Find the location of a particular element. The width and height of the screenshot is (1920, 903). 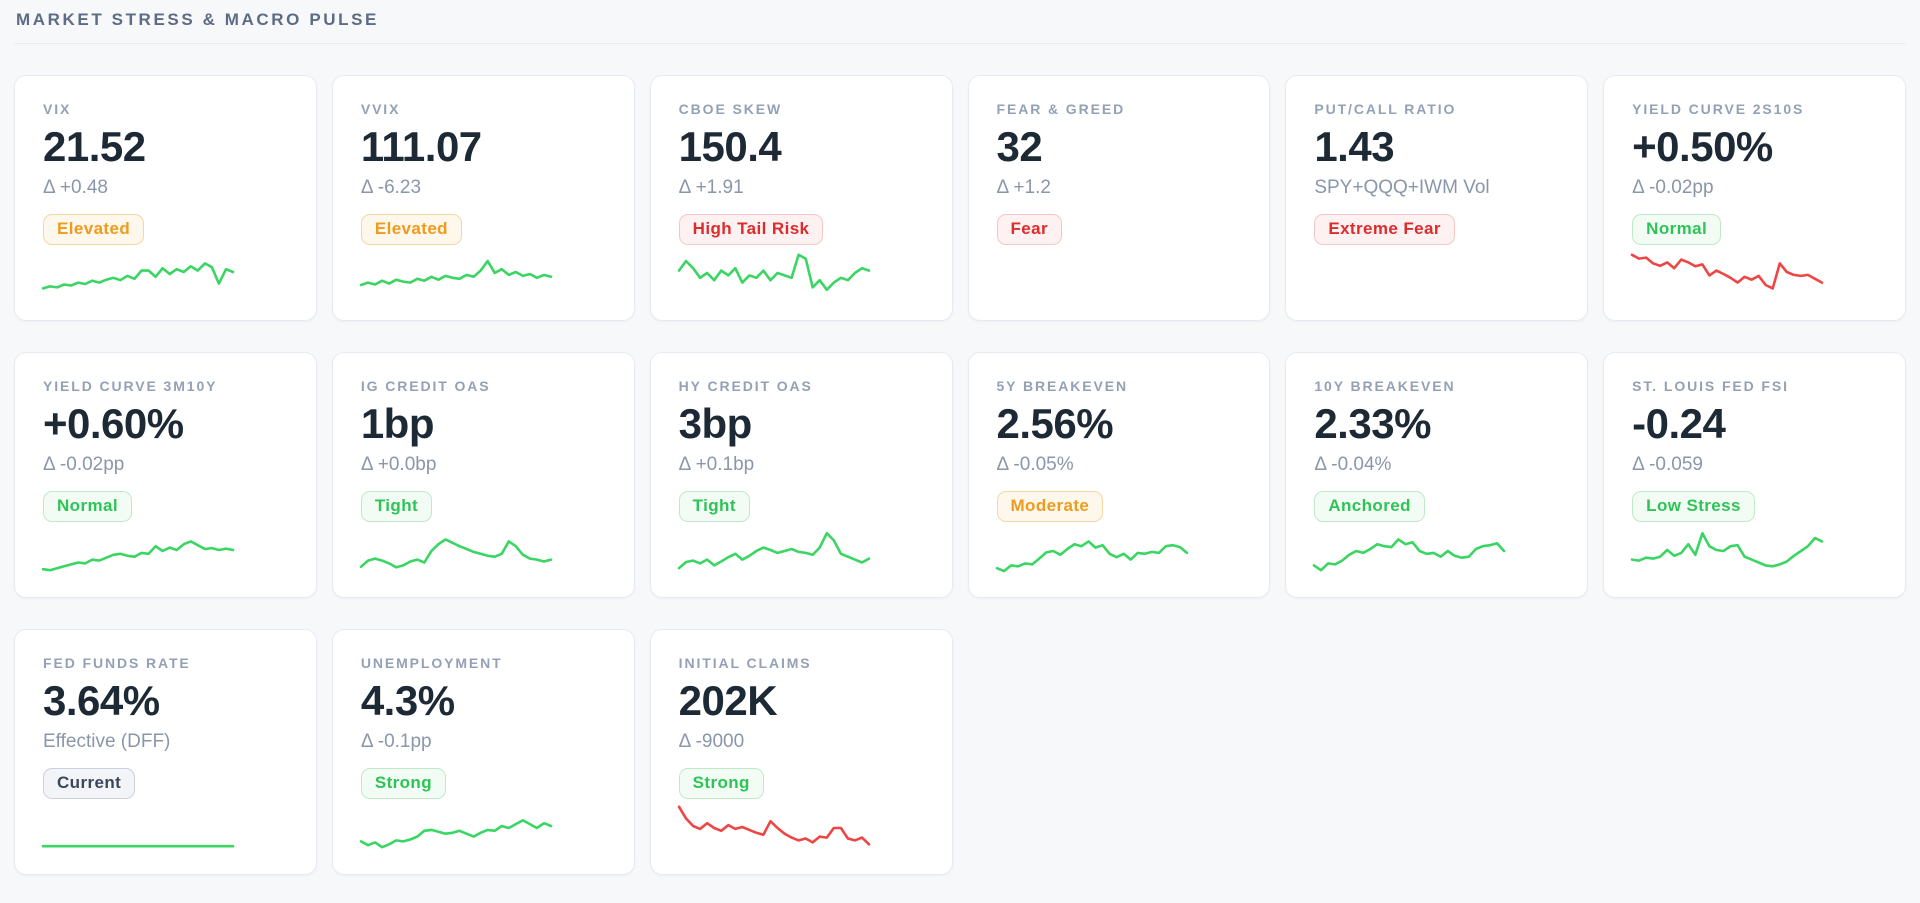

metric-card-10y-breakeven: 10Y BREAKEVEN 2.33% Δ -0.04% Anchored is located at coordinates (1437, 475).